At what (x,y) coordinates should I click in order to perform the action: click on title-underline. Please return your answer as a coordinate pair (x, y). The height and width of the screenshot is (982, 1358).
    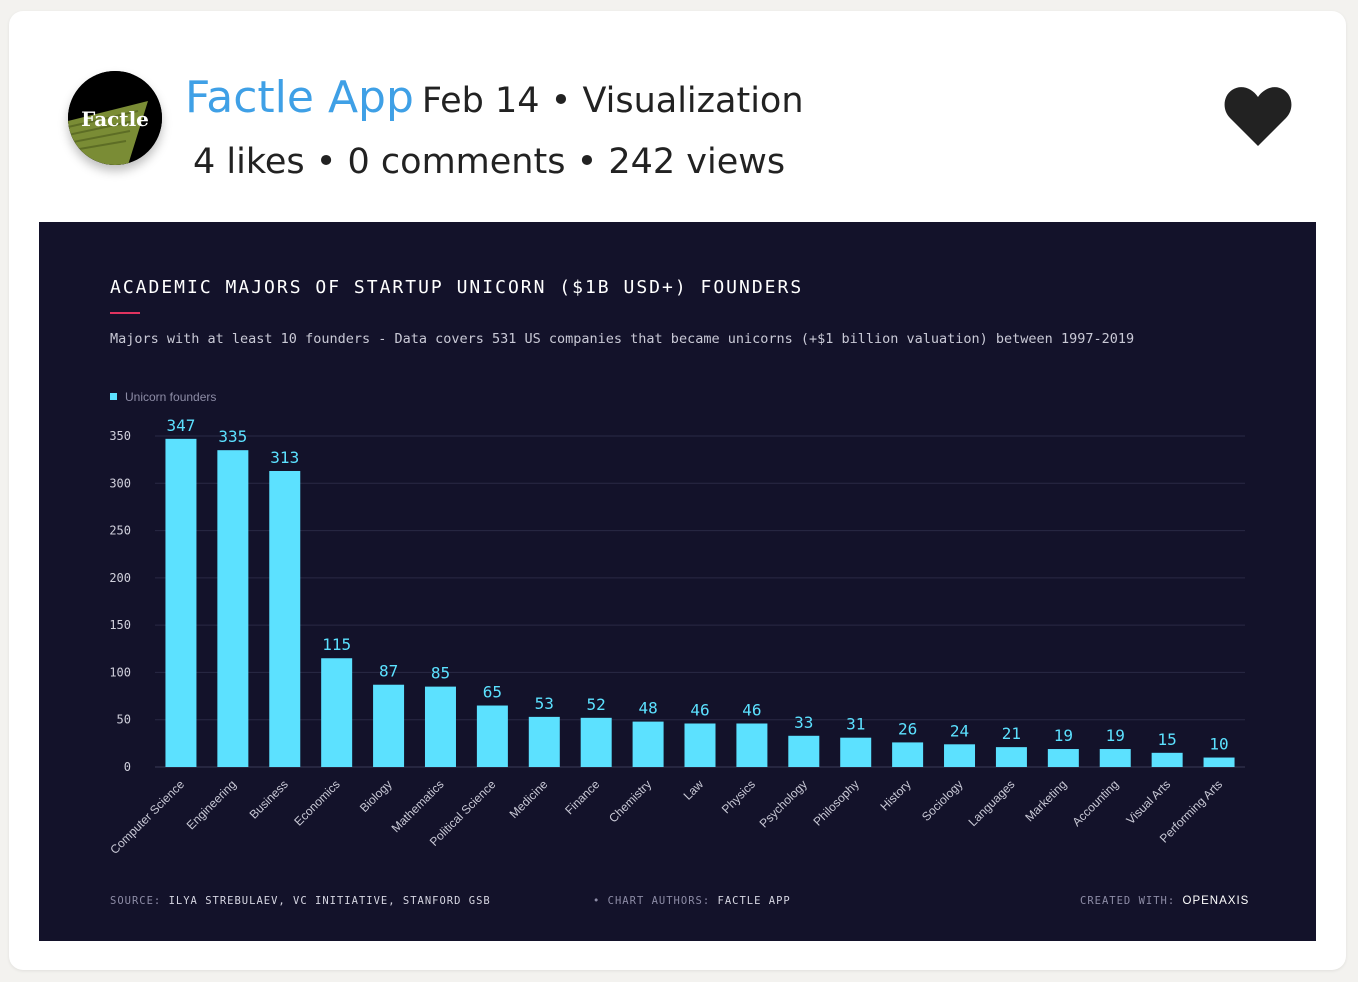
    Looking at the image, I should click on (125, 313).